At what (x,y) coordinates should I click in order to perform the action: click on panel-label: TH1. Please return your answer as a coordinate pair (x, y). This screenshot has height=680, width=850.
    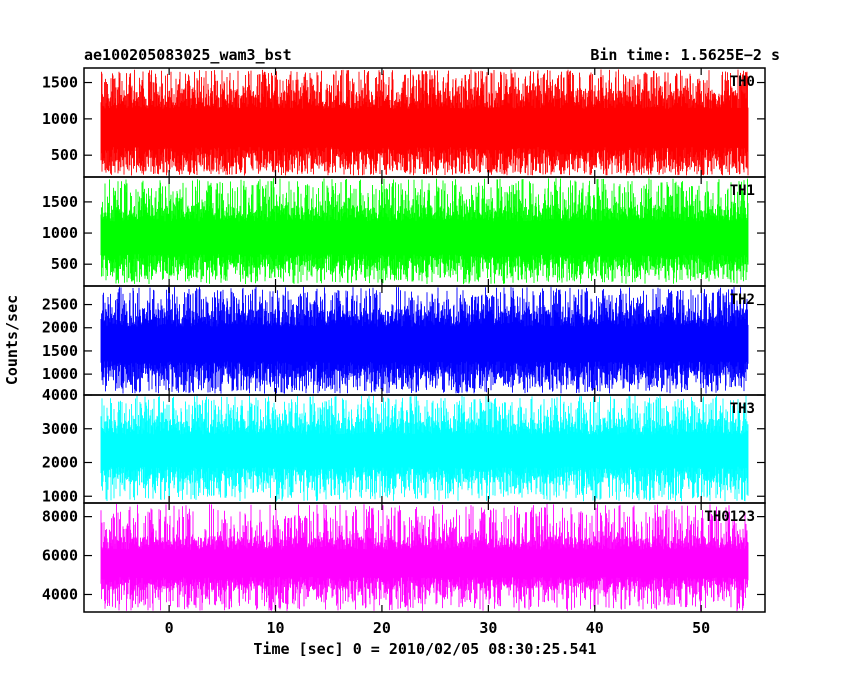
    Looking at the image, I should click on (742, 191).